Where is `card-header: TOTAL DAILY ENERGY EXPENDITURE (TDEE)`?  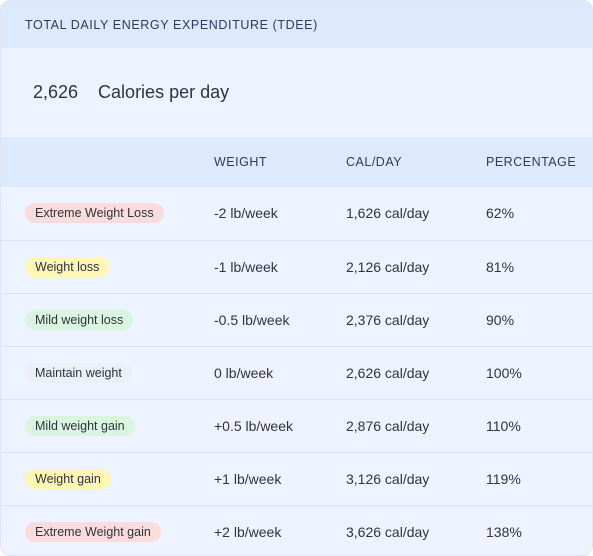
card-header: TOTAL DAILY ENERGY EXPENDITURE (TDEE) is located at coordinates (296, 24).